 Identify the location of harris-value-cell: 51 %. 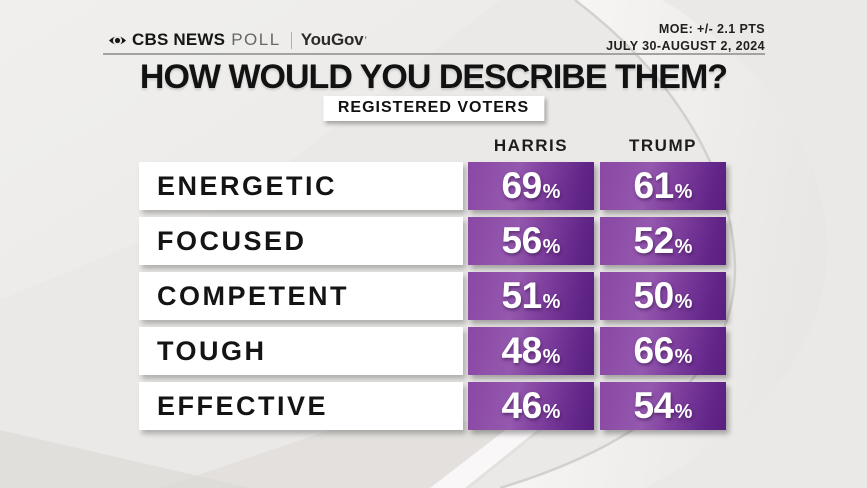
(531, 296).